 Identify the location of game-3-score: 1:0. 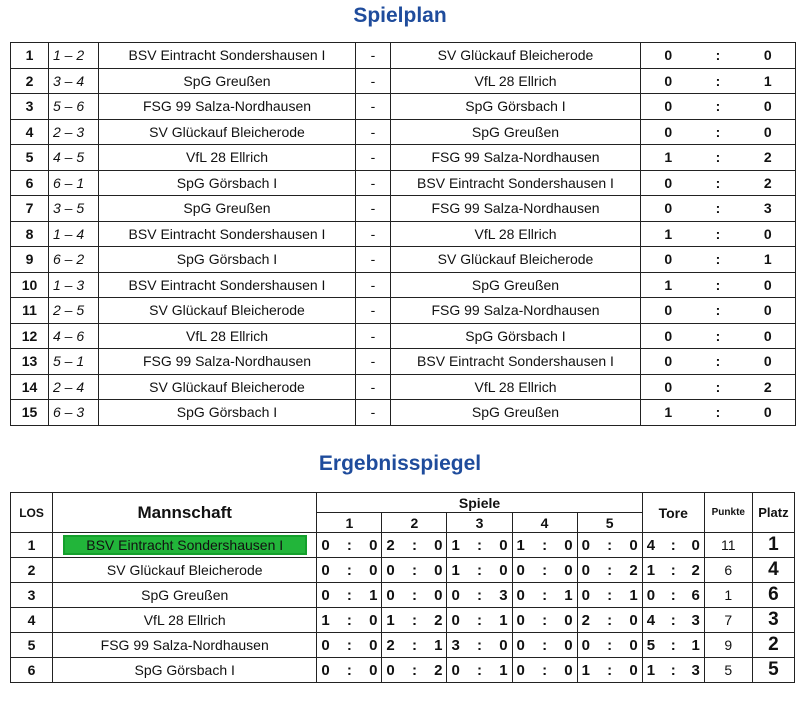
(479, 545).